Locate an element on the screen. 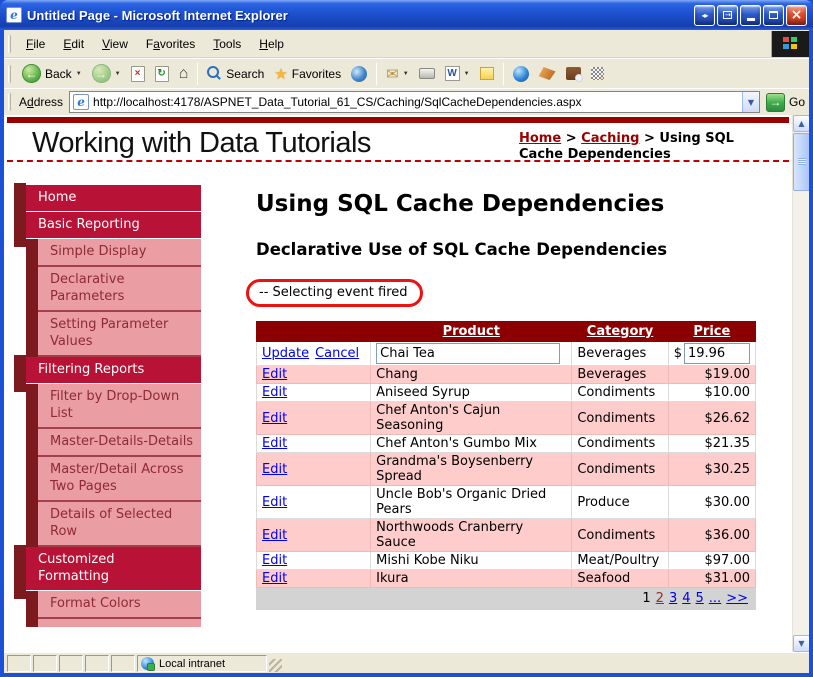 The width and height of the screenshot is (813, 677). go-button: → Go is located at coordinates (785, 102).